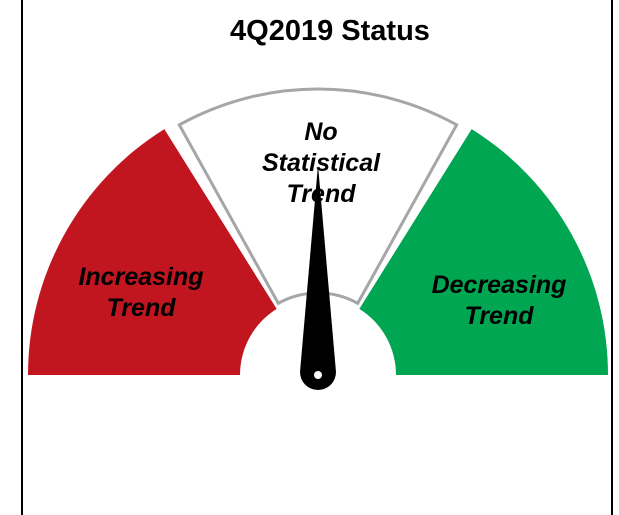  I want to click on segment-label: Increasing, so click(140, 277).